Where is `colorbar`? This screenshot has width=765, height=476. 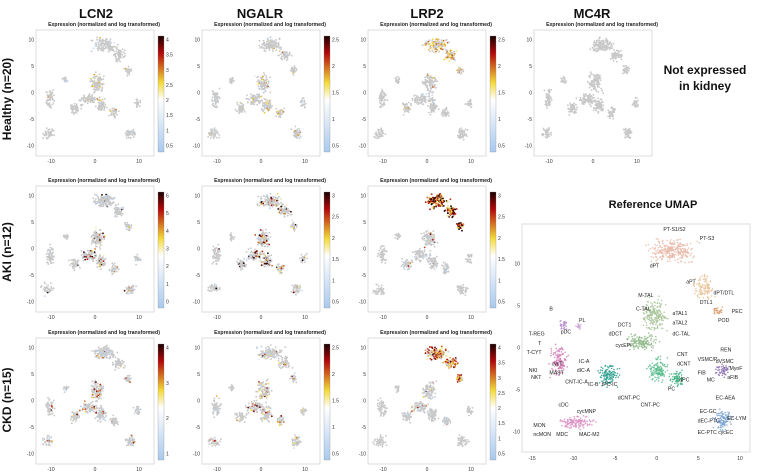
colorbar is located at coordinates (493, 94).